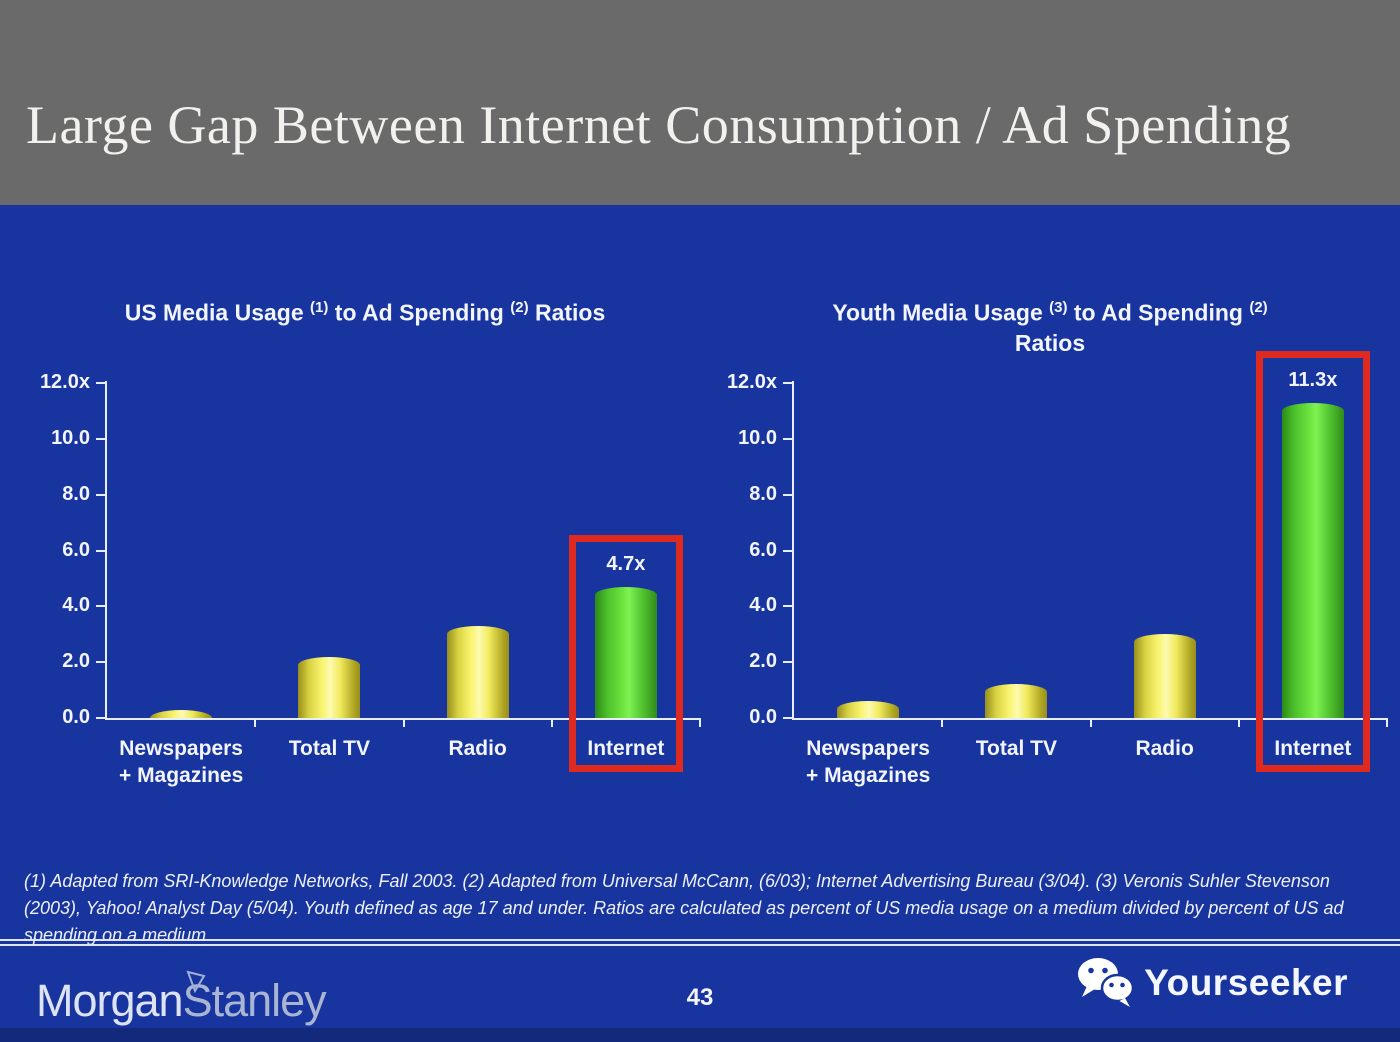 Image resolution: width=1400 pixels, height=1042 pixels. Describe the element at coordinates (700, 997) in the screenshot. I see `page-number: 43` at that location.